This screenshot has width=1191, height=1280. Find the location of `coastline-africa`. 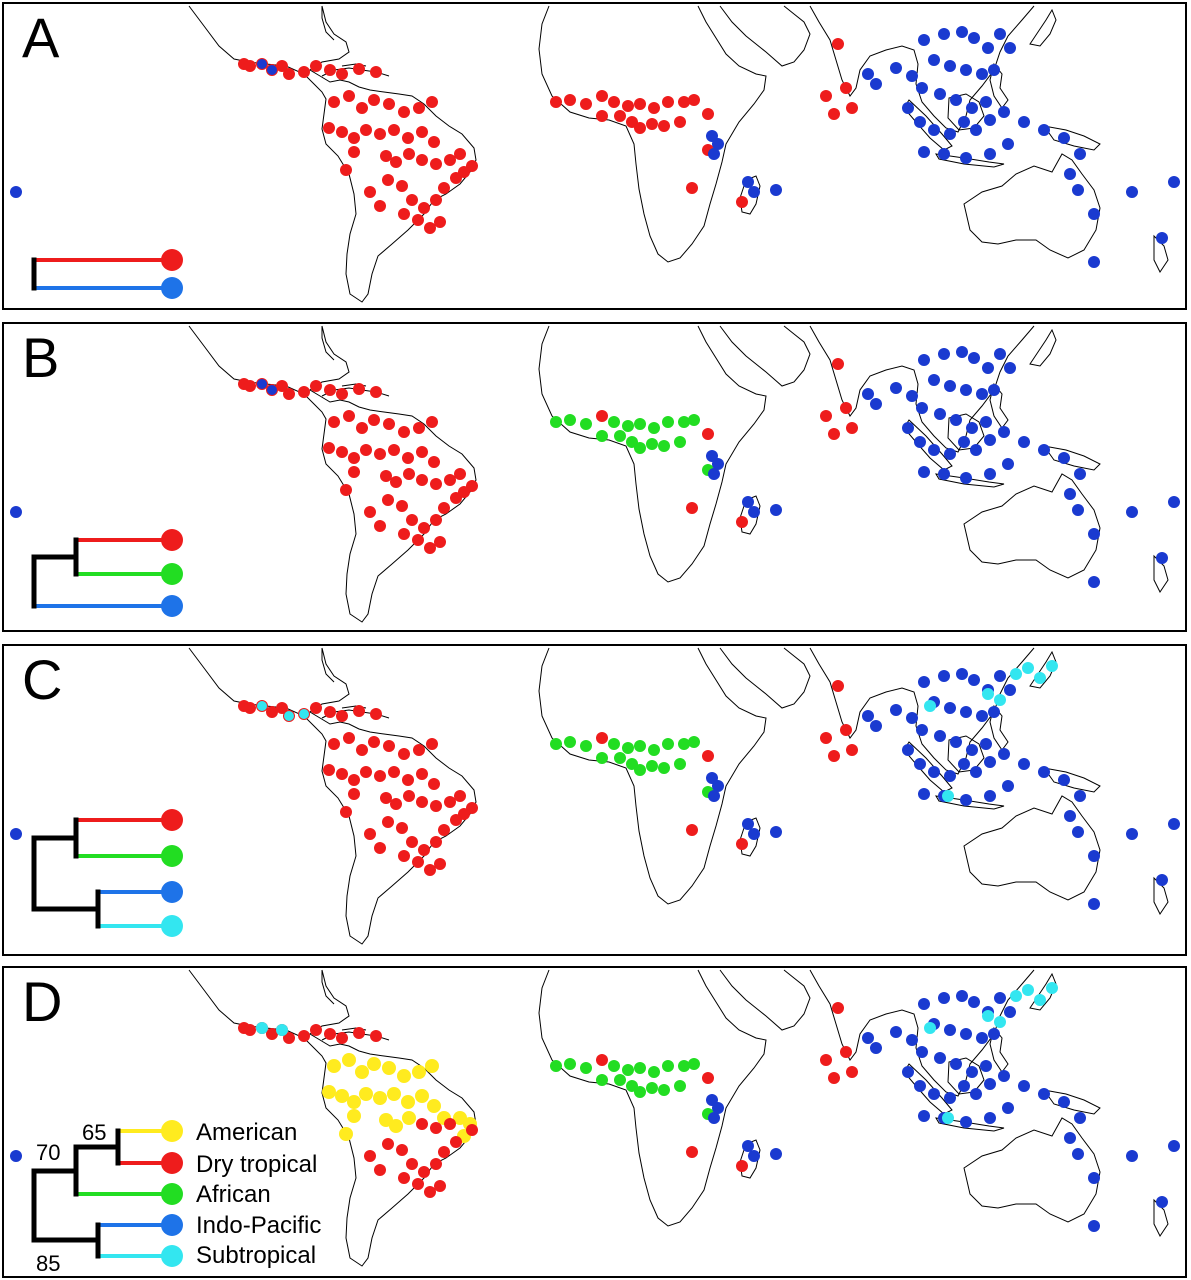

coastline-africa is located at coordinates (652, 776).